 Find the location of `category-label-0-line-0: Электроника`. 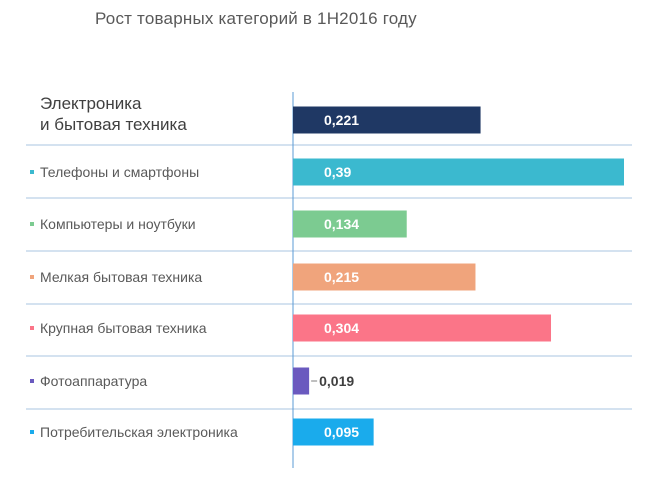

category-label-0-line-0: Электроника is located at coordinates (91, 103).